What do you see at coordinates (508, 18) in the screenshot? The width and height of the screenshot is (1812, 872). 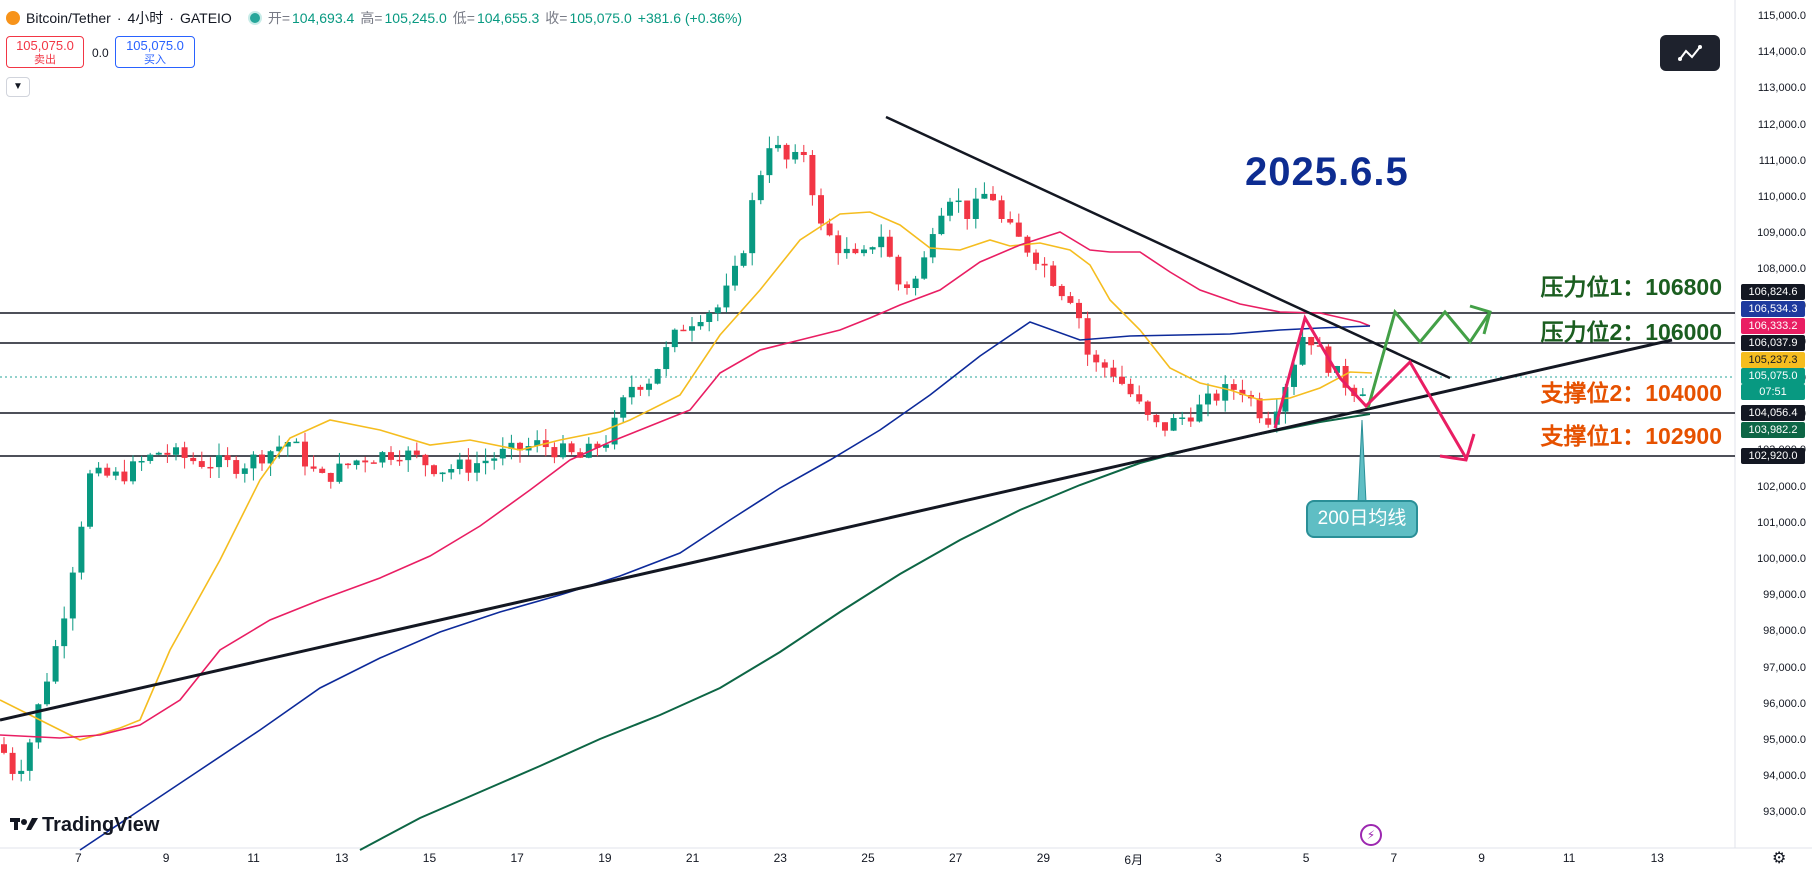 I see `low-value: 104,655.3` at bounding box center [508, 18].